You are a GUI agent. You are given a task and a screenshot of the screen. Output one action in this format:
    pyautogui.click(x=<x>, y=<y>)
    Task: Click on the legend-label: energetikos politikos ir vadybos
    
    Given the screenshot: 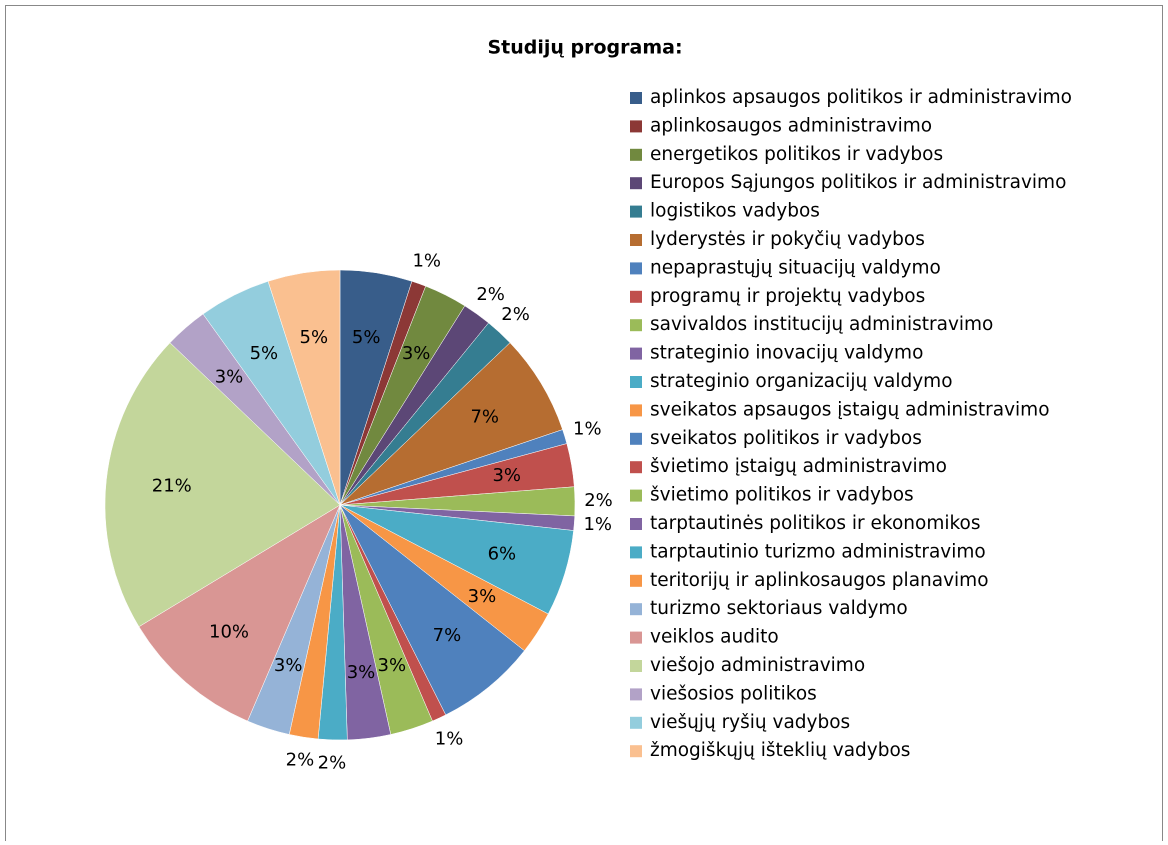 What is the action you would take?
    pyautogui.click(x=796, y=154)
    